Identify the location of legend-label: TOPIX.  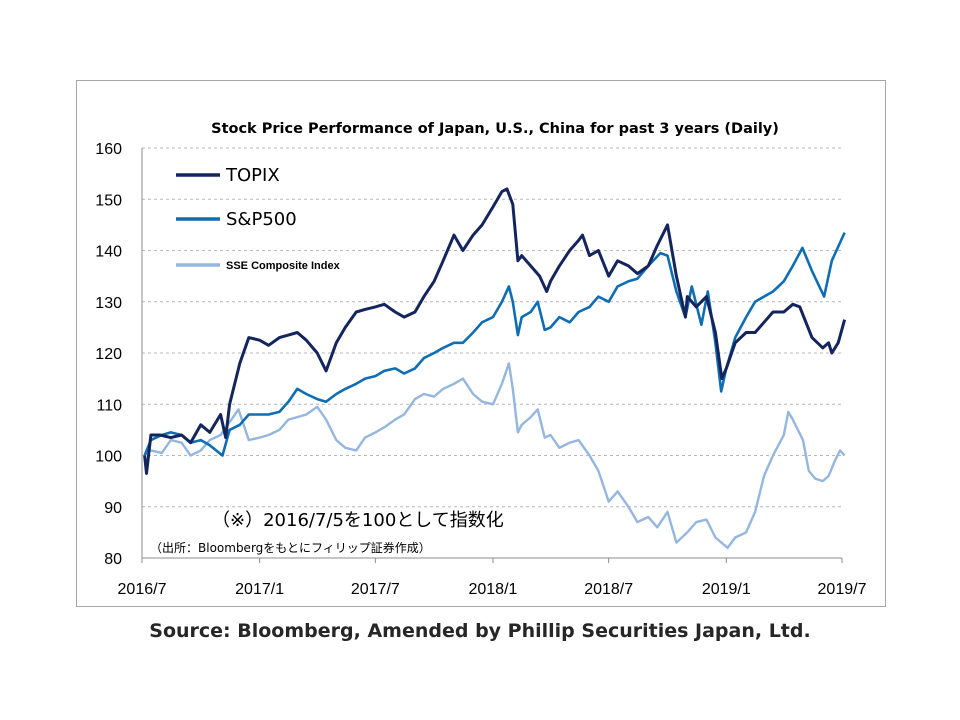
(252, 175).